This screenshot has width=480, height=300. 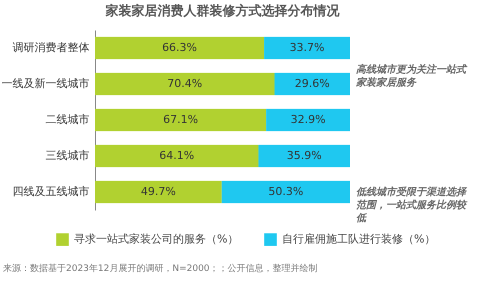 I want to click on text: 高线城市更为关注一站式家装家居服务, so click(x=411, y=76).